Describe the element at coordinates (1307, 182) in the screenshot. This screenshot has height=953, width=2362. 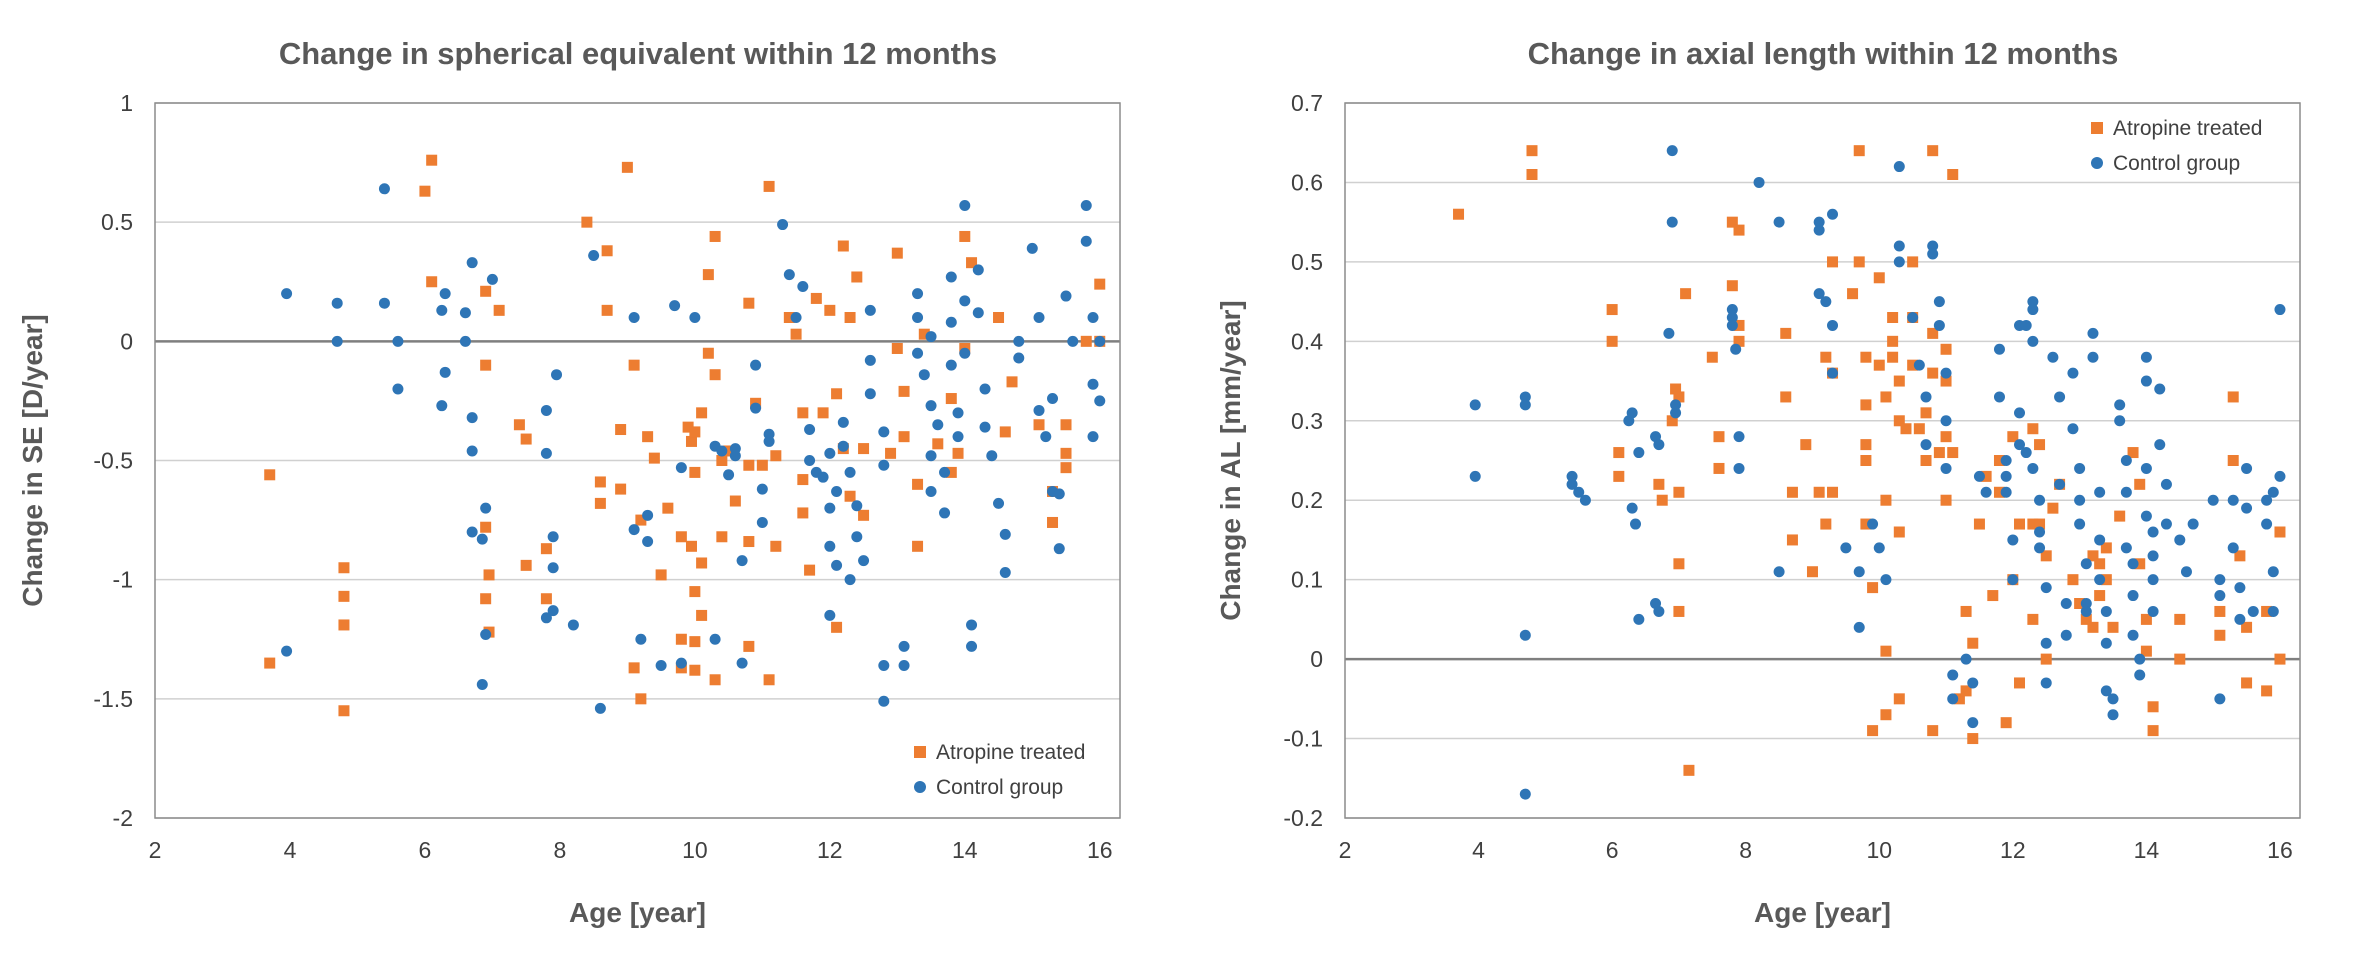
I see `y-tick-label: 0.6` at that location.